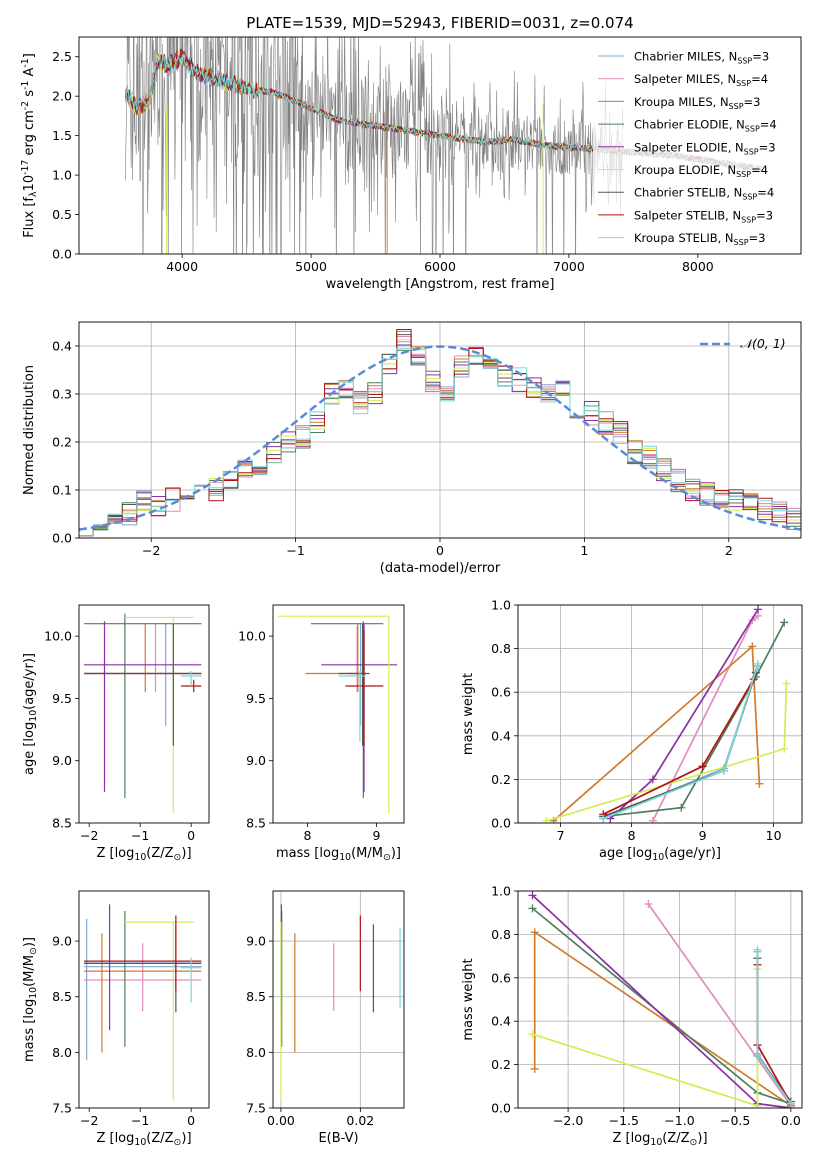  Describe the element at coordinates (791, 1120) in the screenshot. I see `x-tick-label: 0.0` at that location.